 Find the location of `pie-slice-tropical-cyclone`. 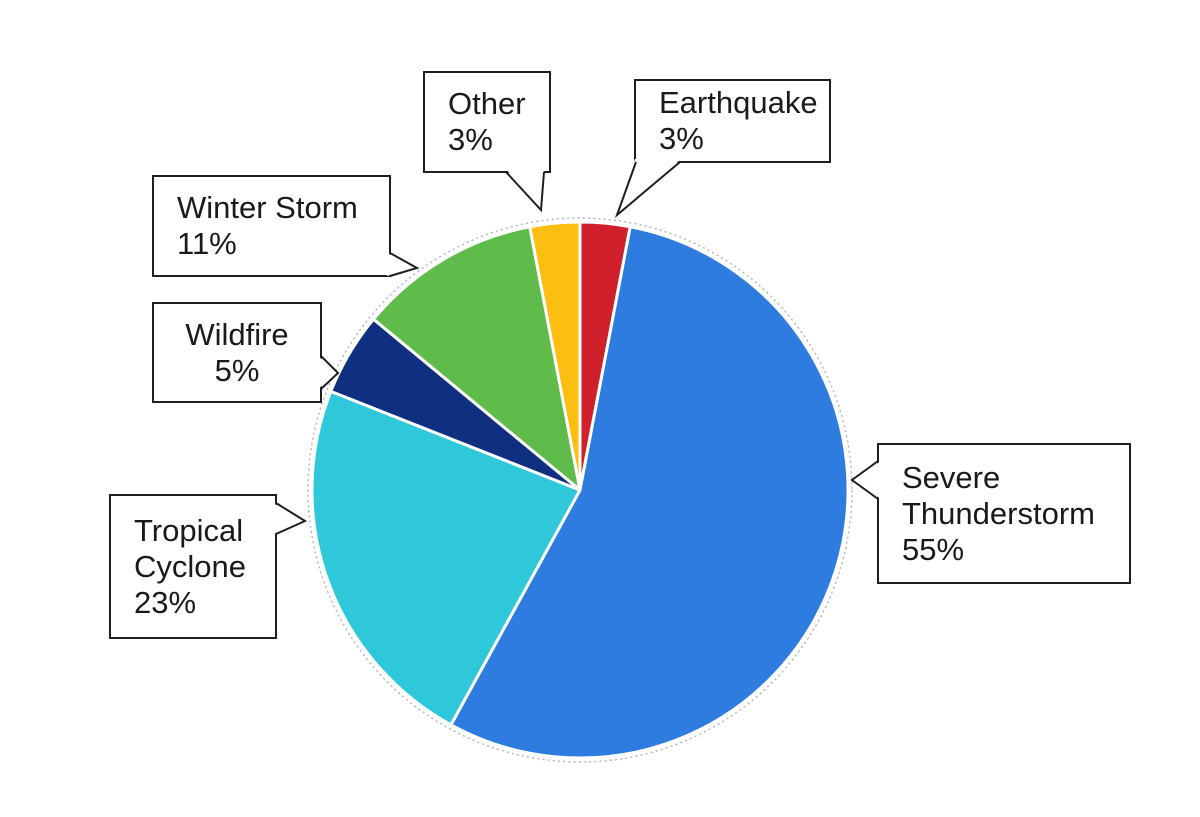

pie-slice-tropical-cyclone is located at coordinates (446, 558).